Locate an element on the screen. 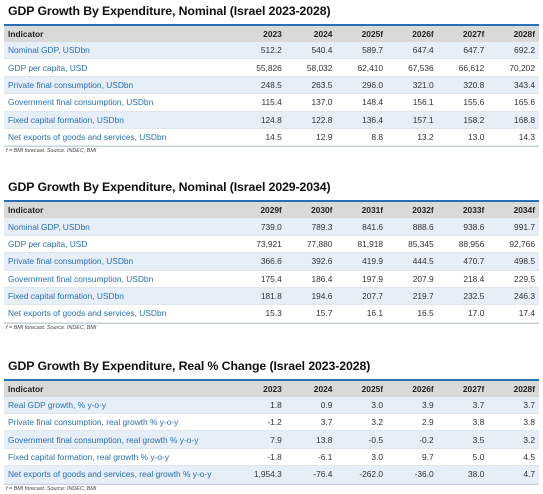  cell: 175.4 is located at coordinates (260, 279).